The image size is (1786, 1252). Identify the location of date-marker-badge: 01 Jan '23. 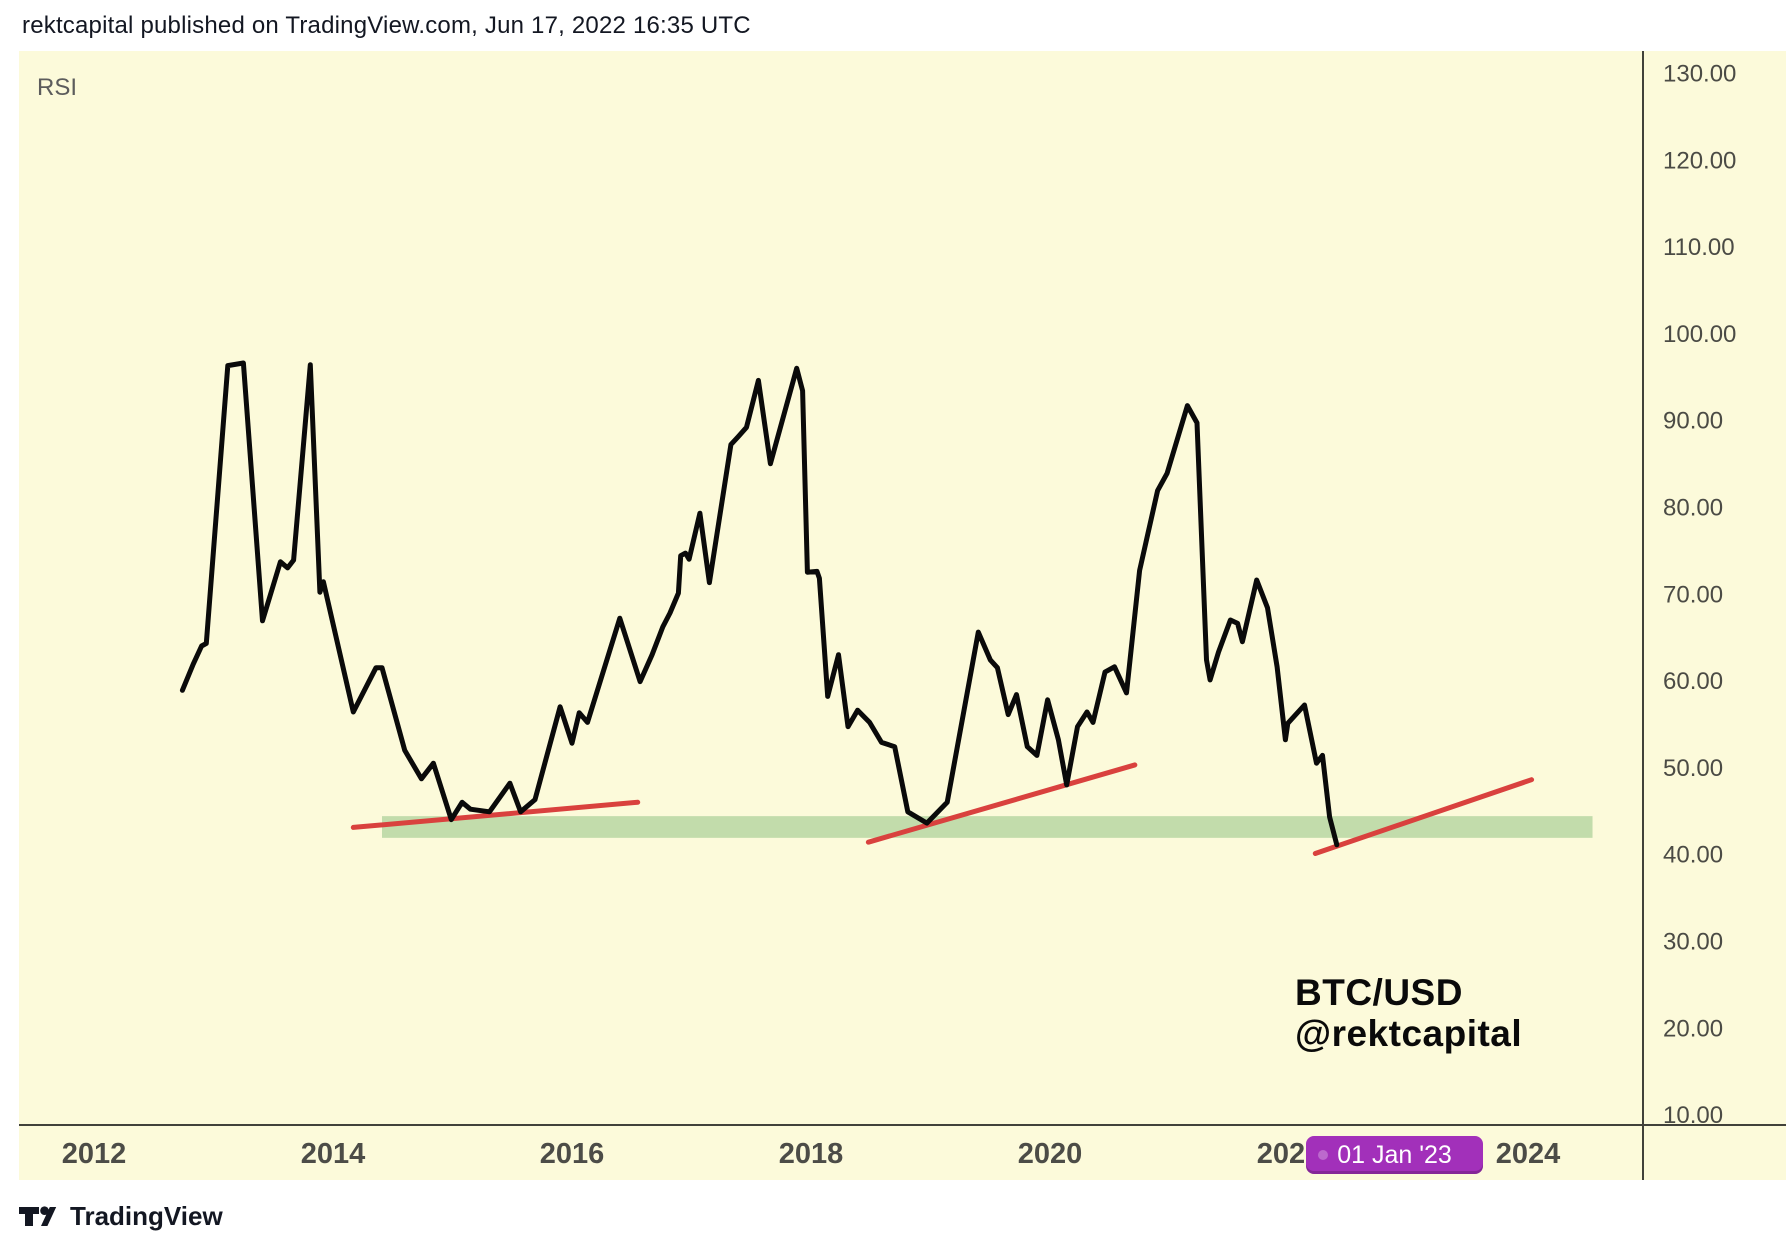
(1394, 1155).